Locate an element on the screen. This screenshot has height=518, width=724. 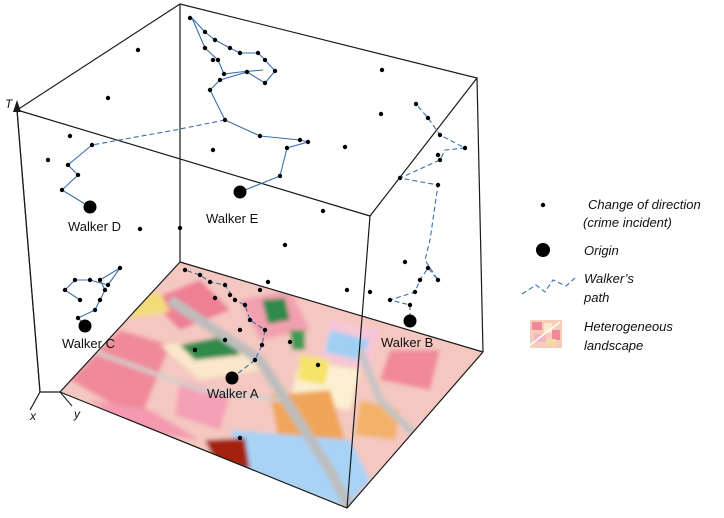
walker-c-origin is located at coordinates (85, 326).